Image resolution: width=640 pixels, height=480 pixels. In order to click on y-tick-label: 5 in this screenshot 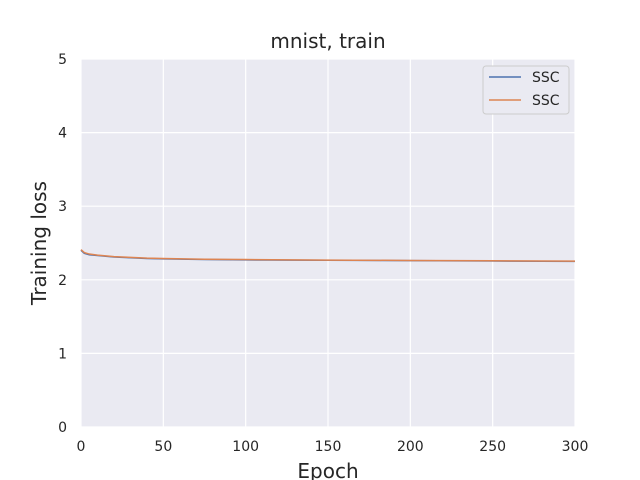, I will do `click(62, 60)`.